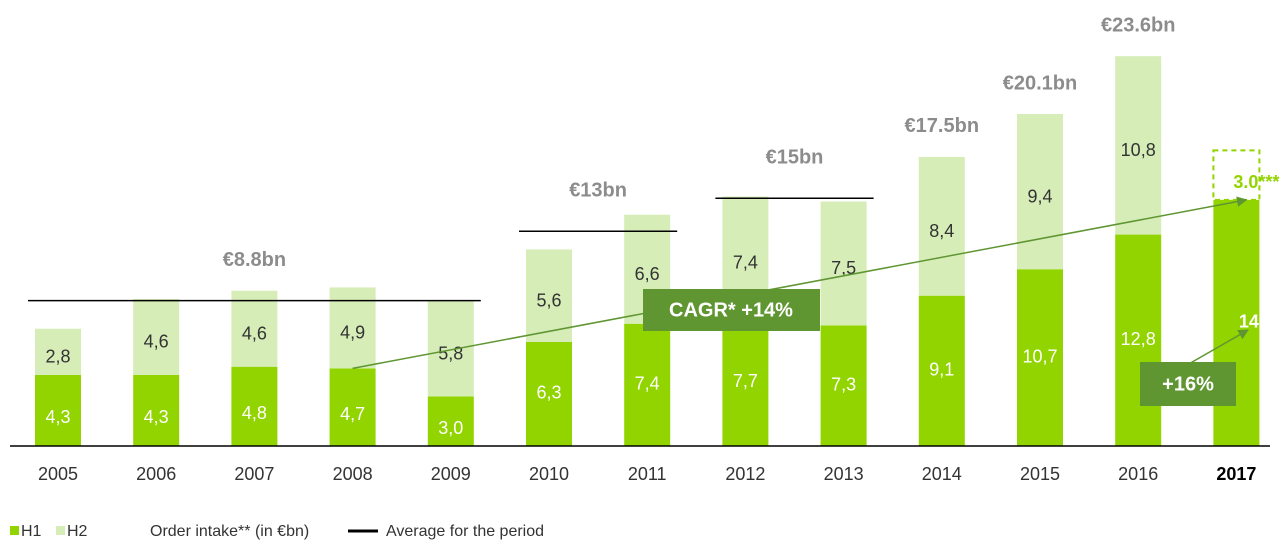  I want to click on value-label: 5,6, so click(548, 300).